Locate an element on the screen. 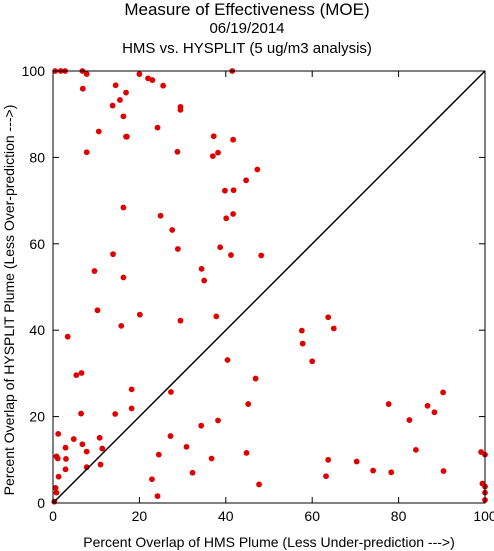 The width and height of the screenshot is (494, 551). chart-title: Measure of Effectiveness (MOE) is located at coordinates (247, 9).